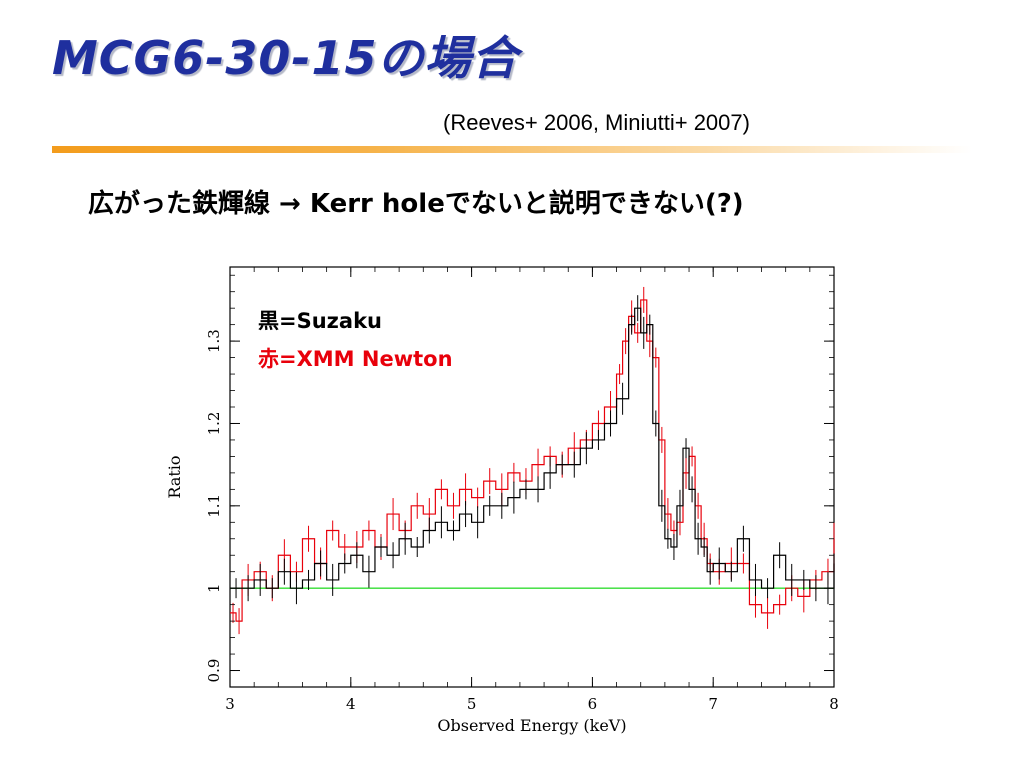  Describe the element at coordinates (351, 704) in the screenshot. I see `x-tick-label: 4` at that location.